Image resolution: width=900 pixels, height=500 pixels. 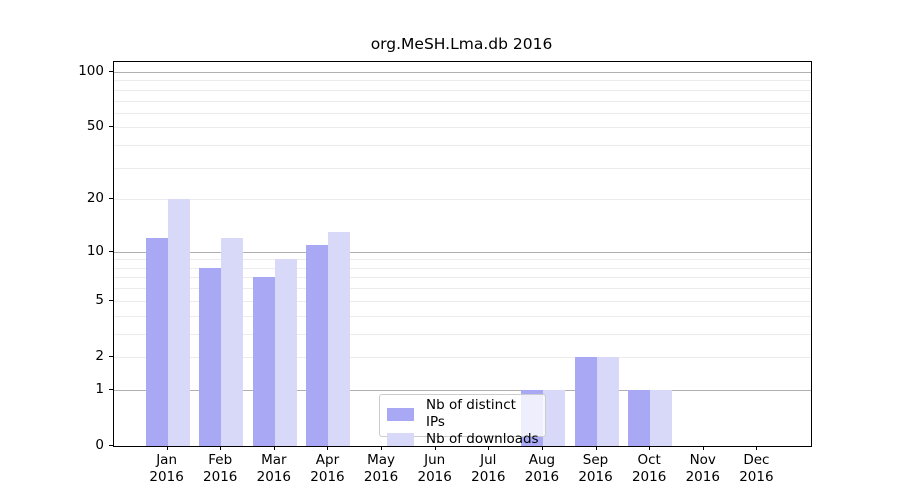 What do you see at coordinates (91, 71) in the screenshot?
I see `y-tick-label: 100` at bounding box center [91, 71].